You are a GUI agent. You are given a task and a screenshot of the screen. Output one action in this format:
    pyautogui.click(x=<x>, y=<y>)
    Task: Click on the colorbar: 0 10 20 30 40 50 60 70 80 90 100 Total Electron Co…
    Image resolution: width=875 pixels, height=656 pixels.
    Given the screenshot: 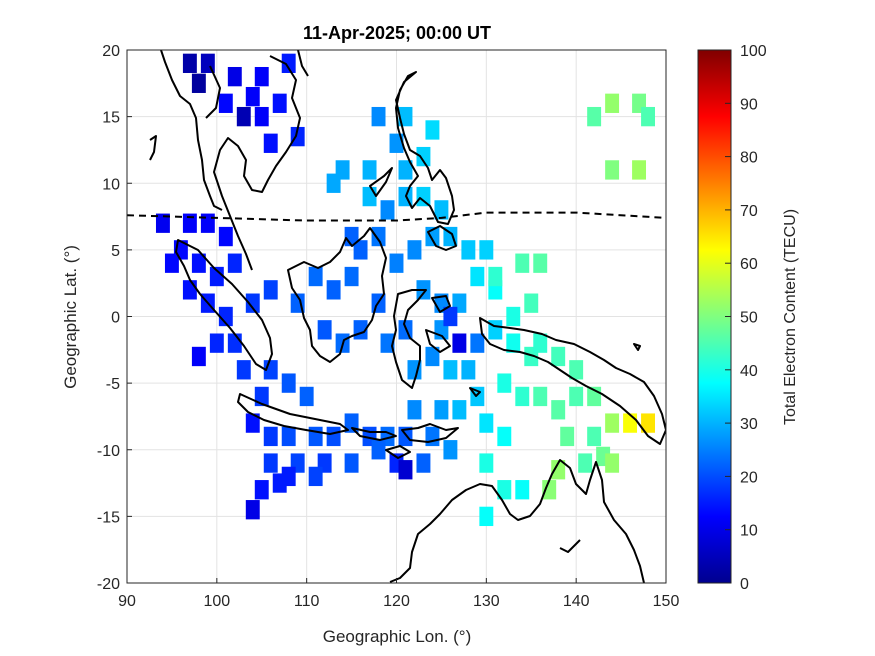 What is the action you would take?
    pyautogui.click(x=748, y=318)
    